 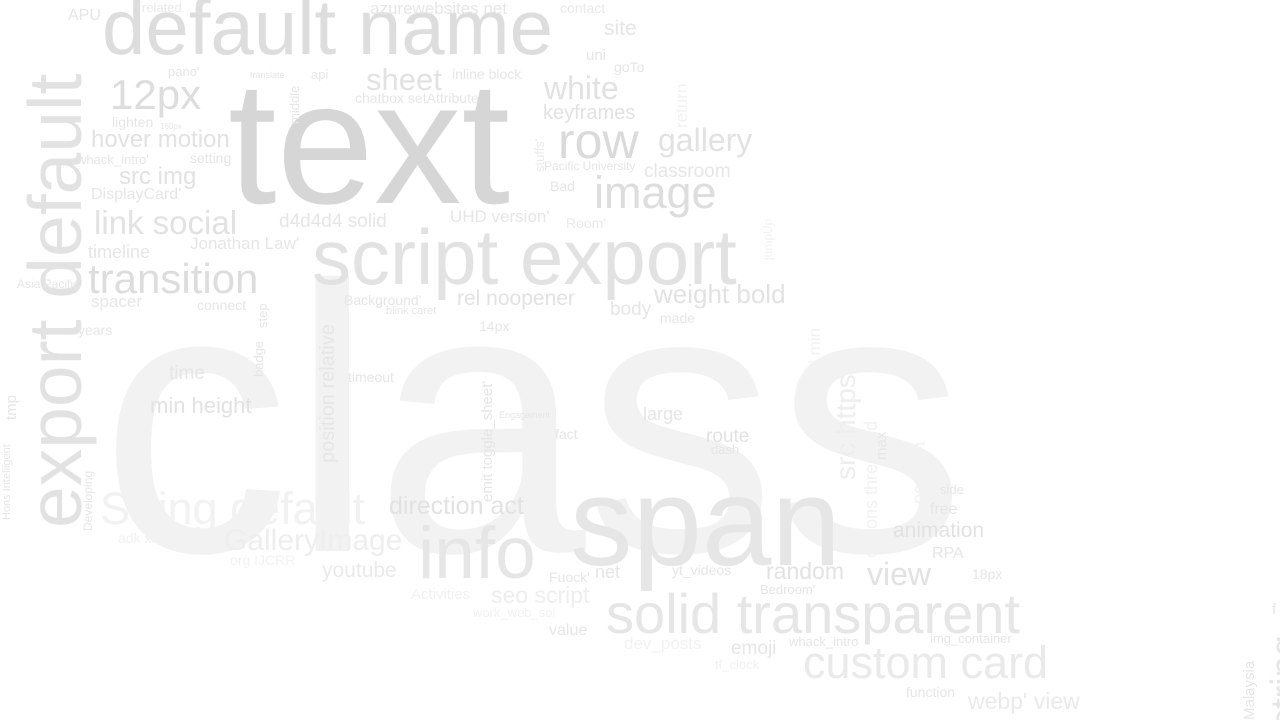 I want to click on cloud-word: goTo, so click(x=629, y=67).